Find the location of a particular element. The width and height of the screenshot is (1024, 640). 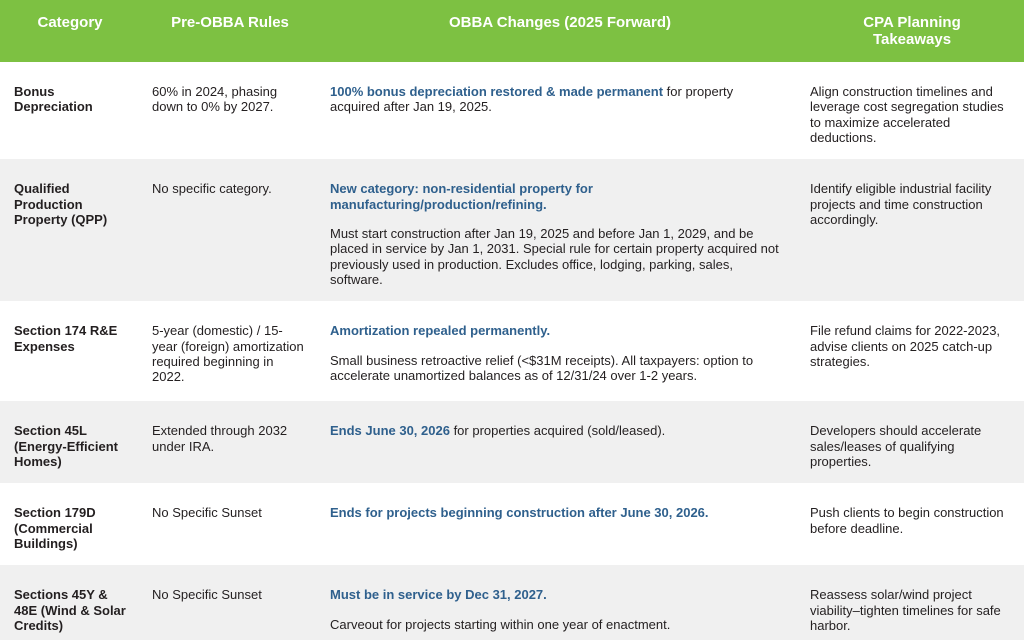

category-cell: Qualified Production Property (QPP) is located at coordinates (70, 230).